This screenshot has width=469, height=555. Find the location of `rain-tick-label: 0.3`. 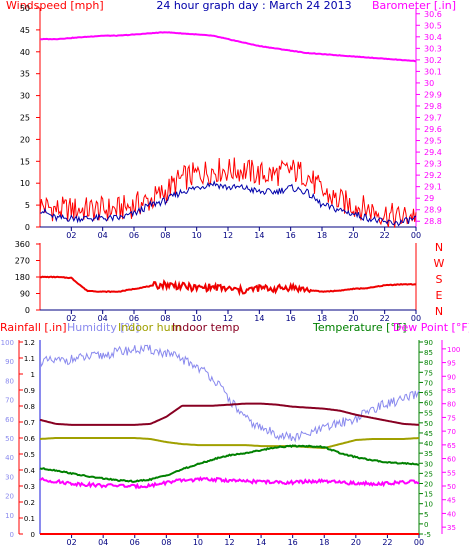

rain-tick-label: 0.3 is located at coordinates (29, 487).